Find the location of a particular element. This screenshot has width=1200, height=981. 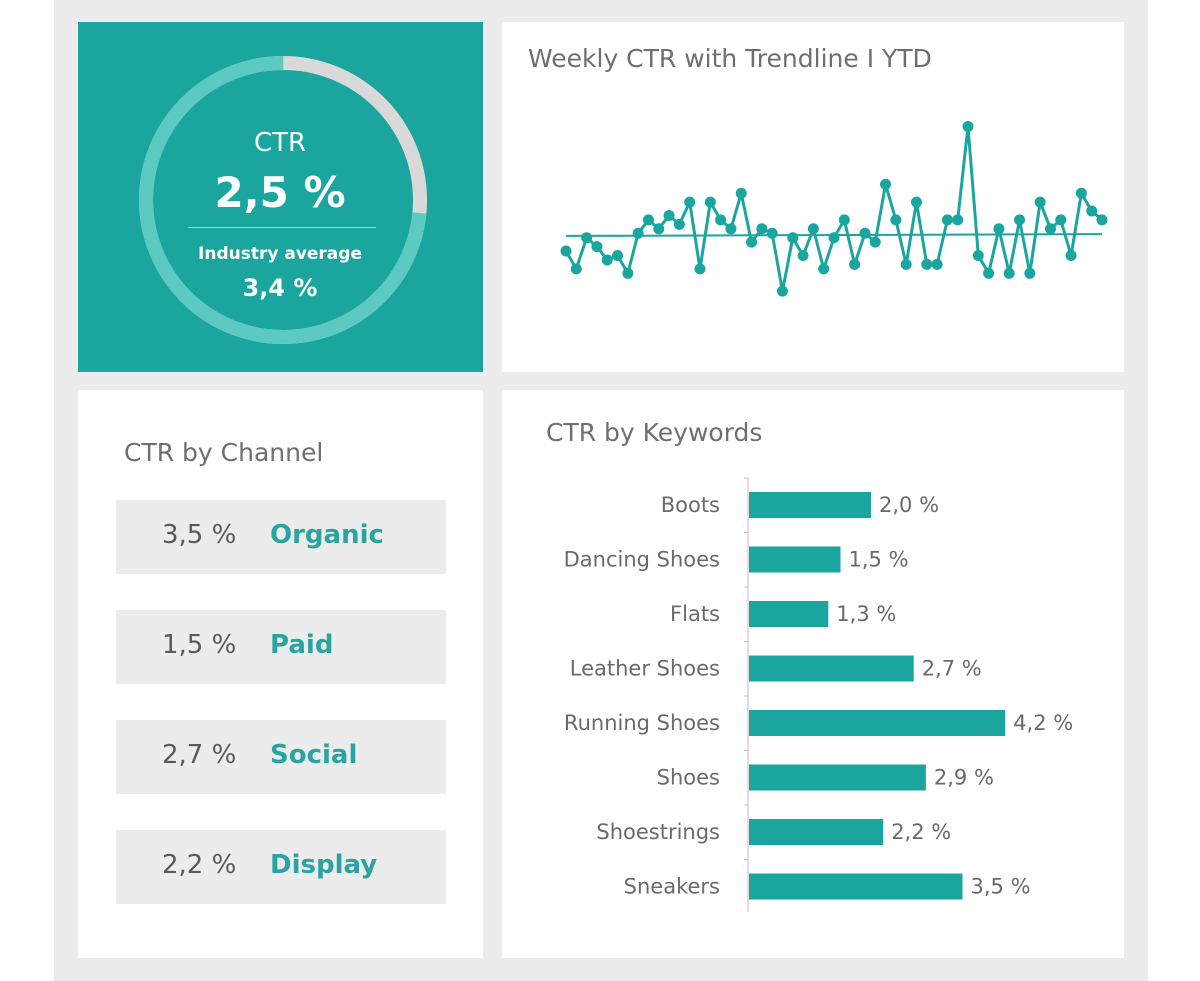

keyword-label: Shoestrings is located at coordinates (658, 832).